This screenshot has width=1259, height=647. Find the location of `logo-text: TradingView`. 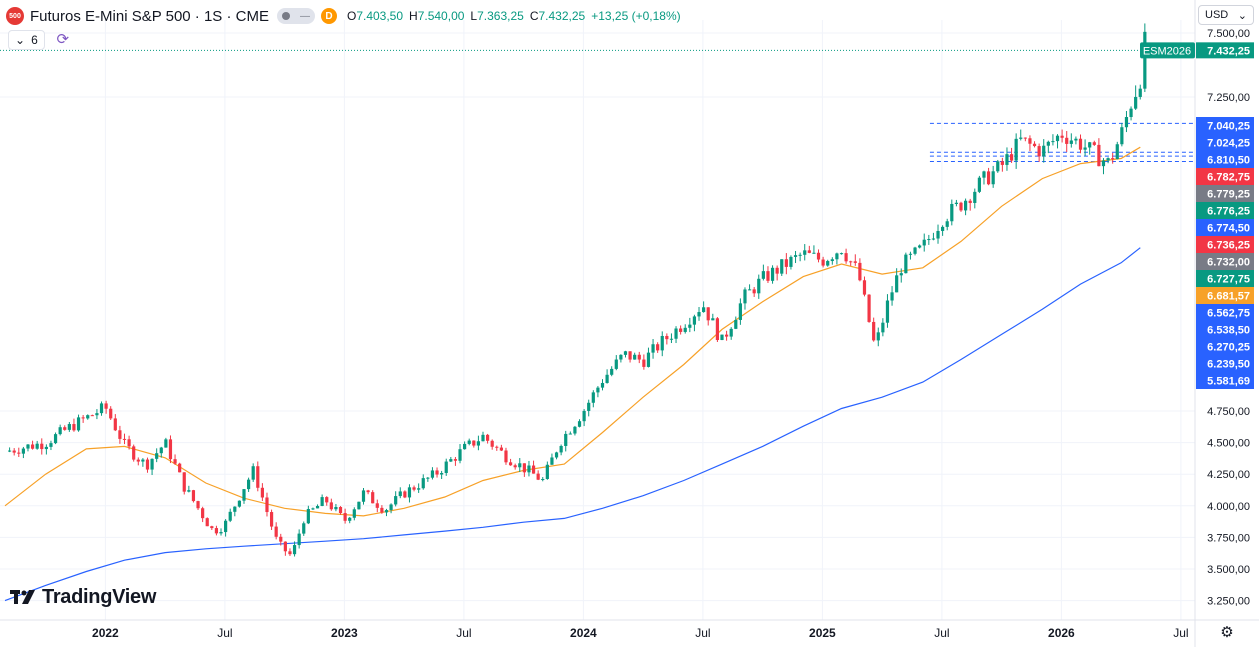

logo-text: TradingView is located at coordinates (99, 597).